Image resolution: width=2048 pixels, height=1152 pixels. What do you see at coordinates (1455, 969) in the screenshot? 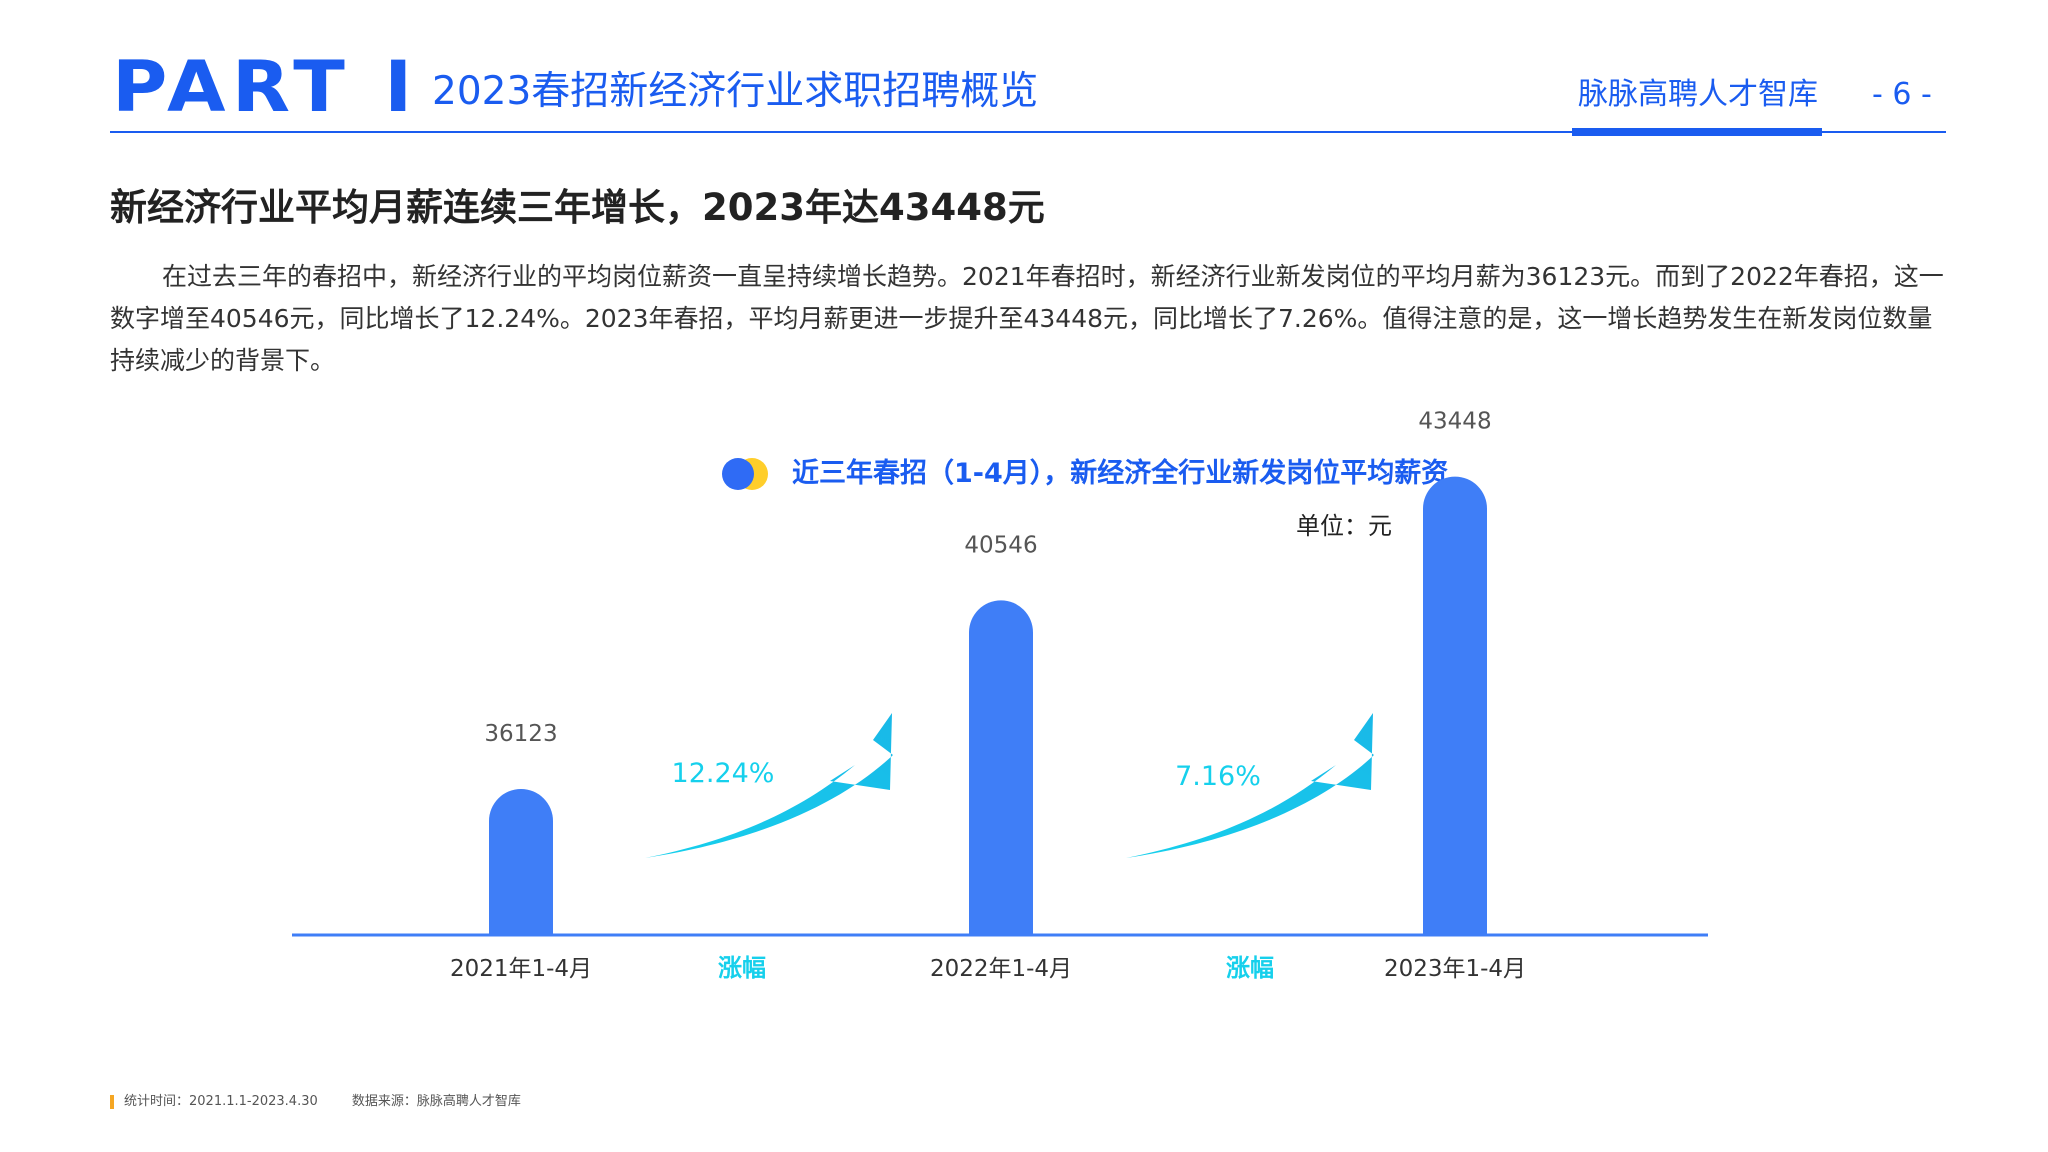
I see `category-label-3: 2023年1-4月` at bounding box center [1455, 969].